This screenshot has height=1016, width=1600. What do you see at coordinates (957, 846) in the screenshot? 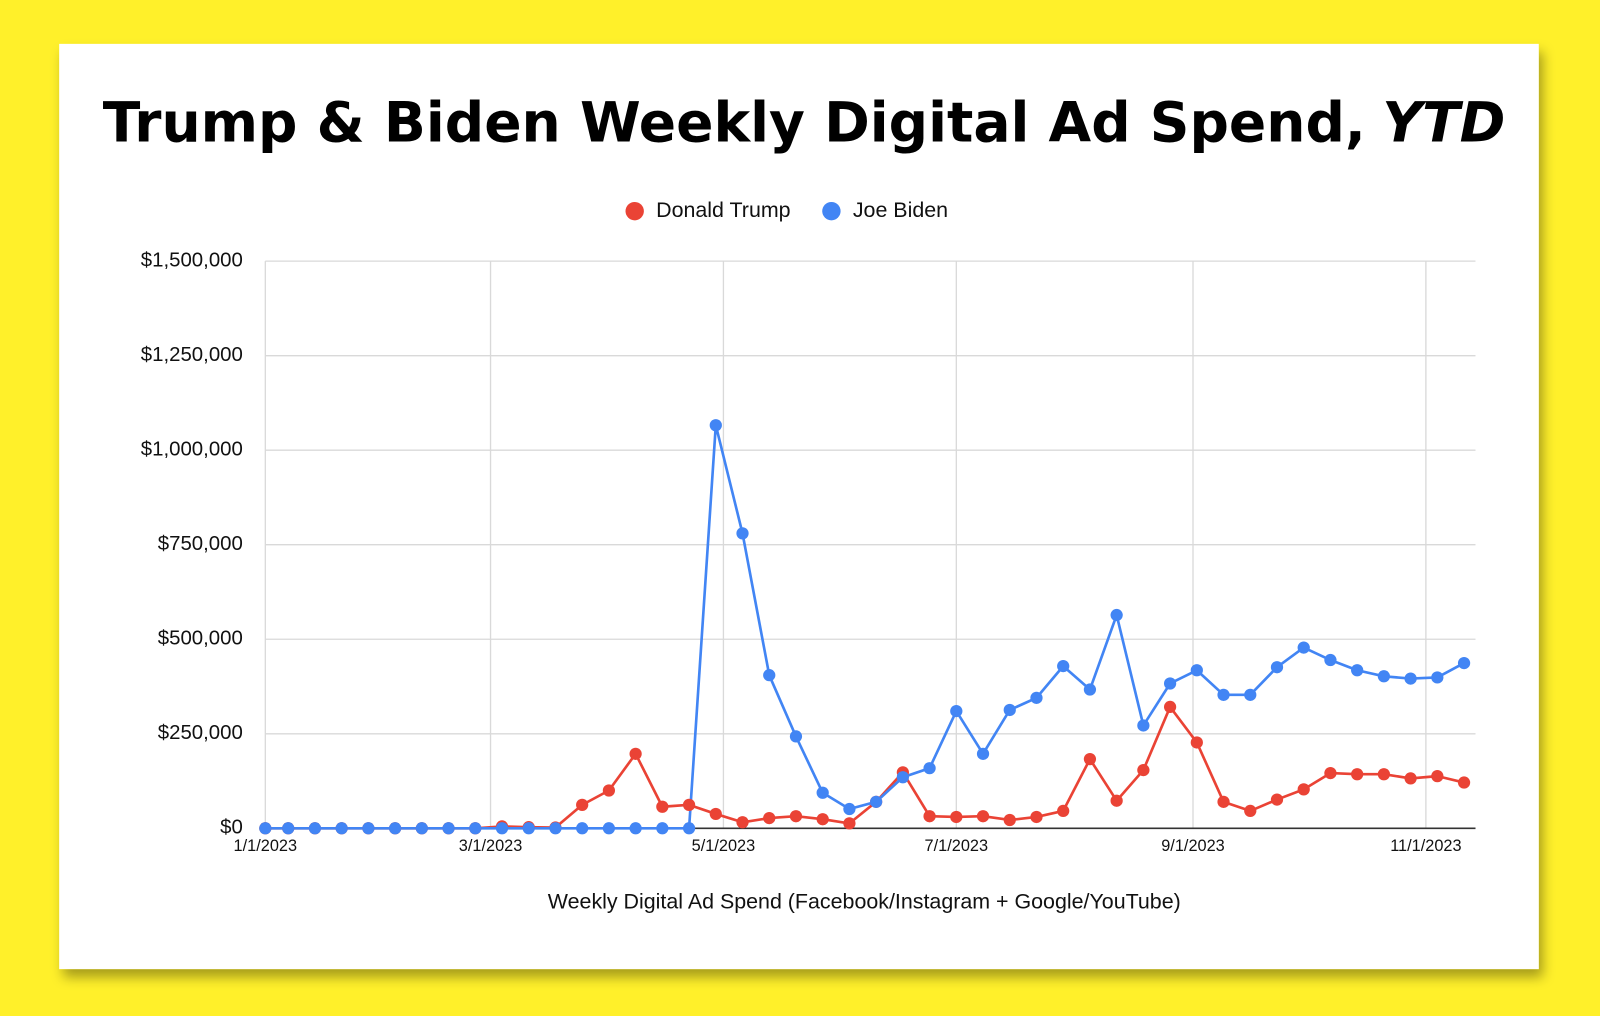
I see `x-tick-label: 7/1/2023` at bounding box center [957, 846].